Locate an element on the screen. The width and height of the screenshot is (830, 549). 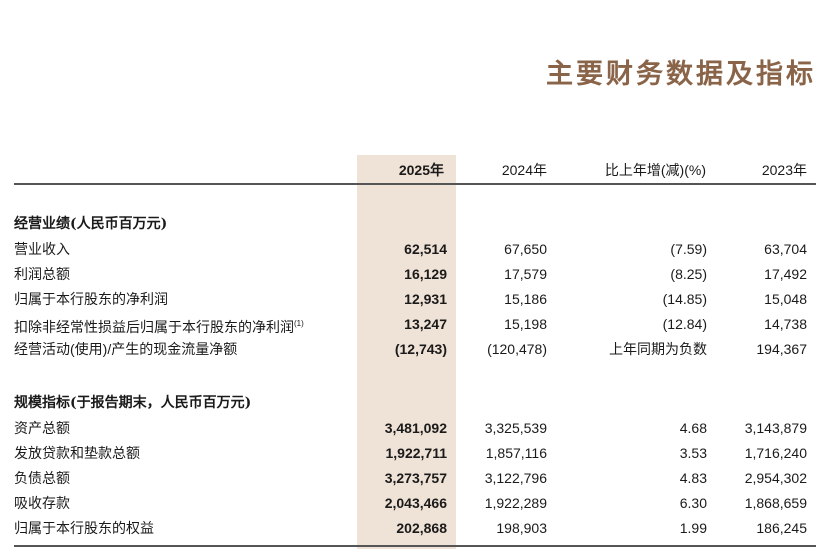
cell-2025: 202,868 is located at coordinates (421, 528).